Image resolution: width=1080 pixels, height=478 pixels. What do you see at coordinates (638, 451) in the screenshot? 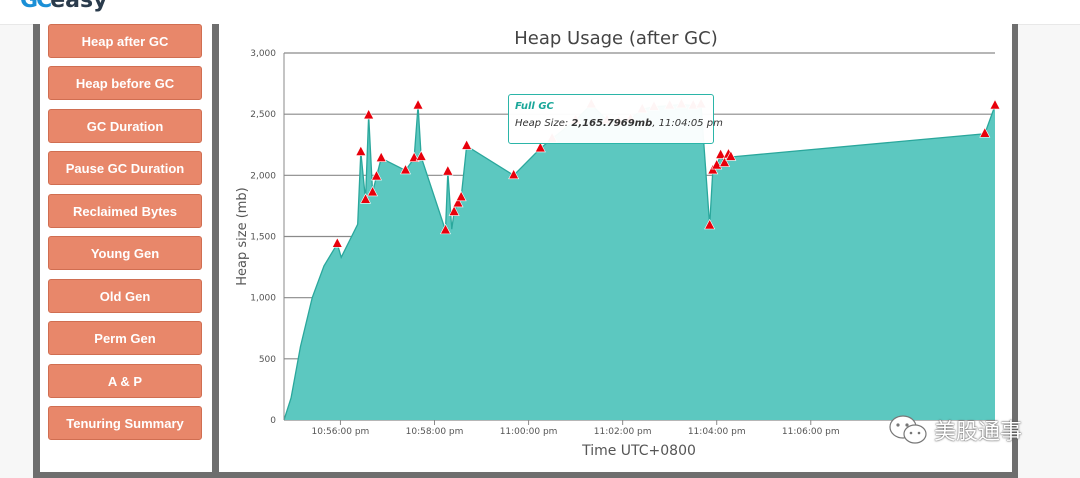
I see `x-axis-label: Time UTC+0800` at bounding box center [638, 451].